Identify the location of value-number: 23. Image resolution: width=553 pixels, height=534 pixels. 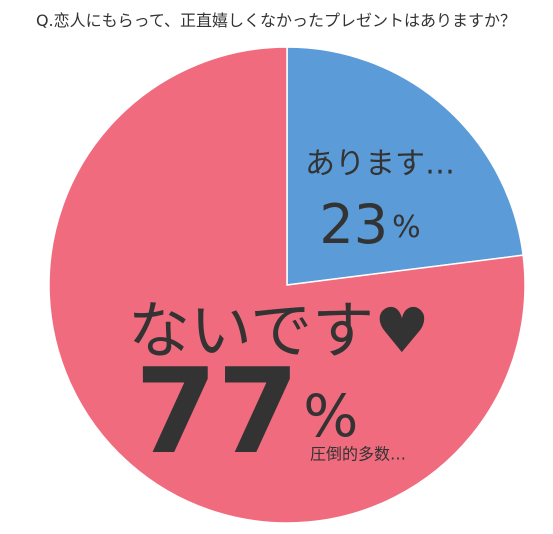
(353, 224).